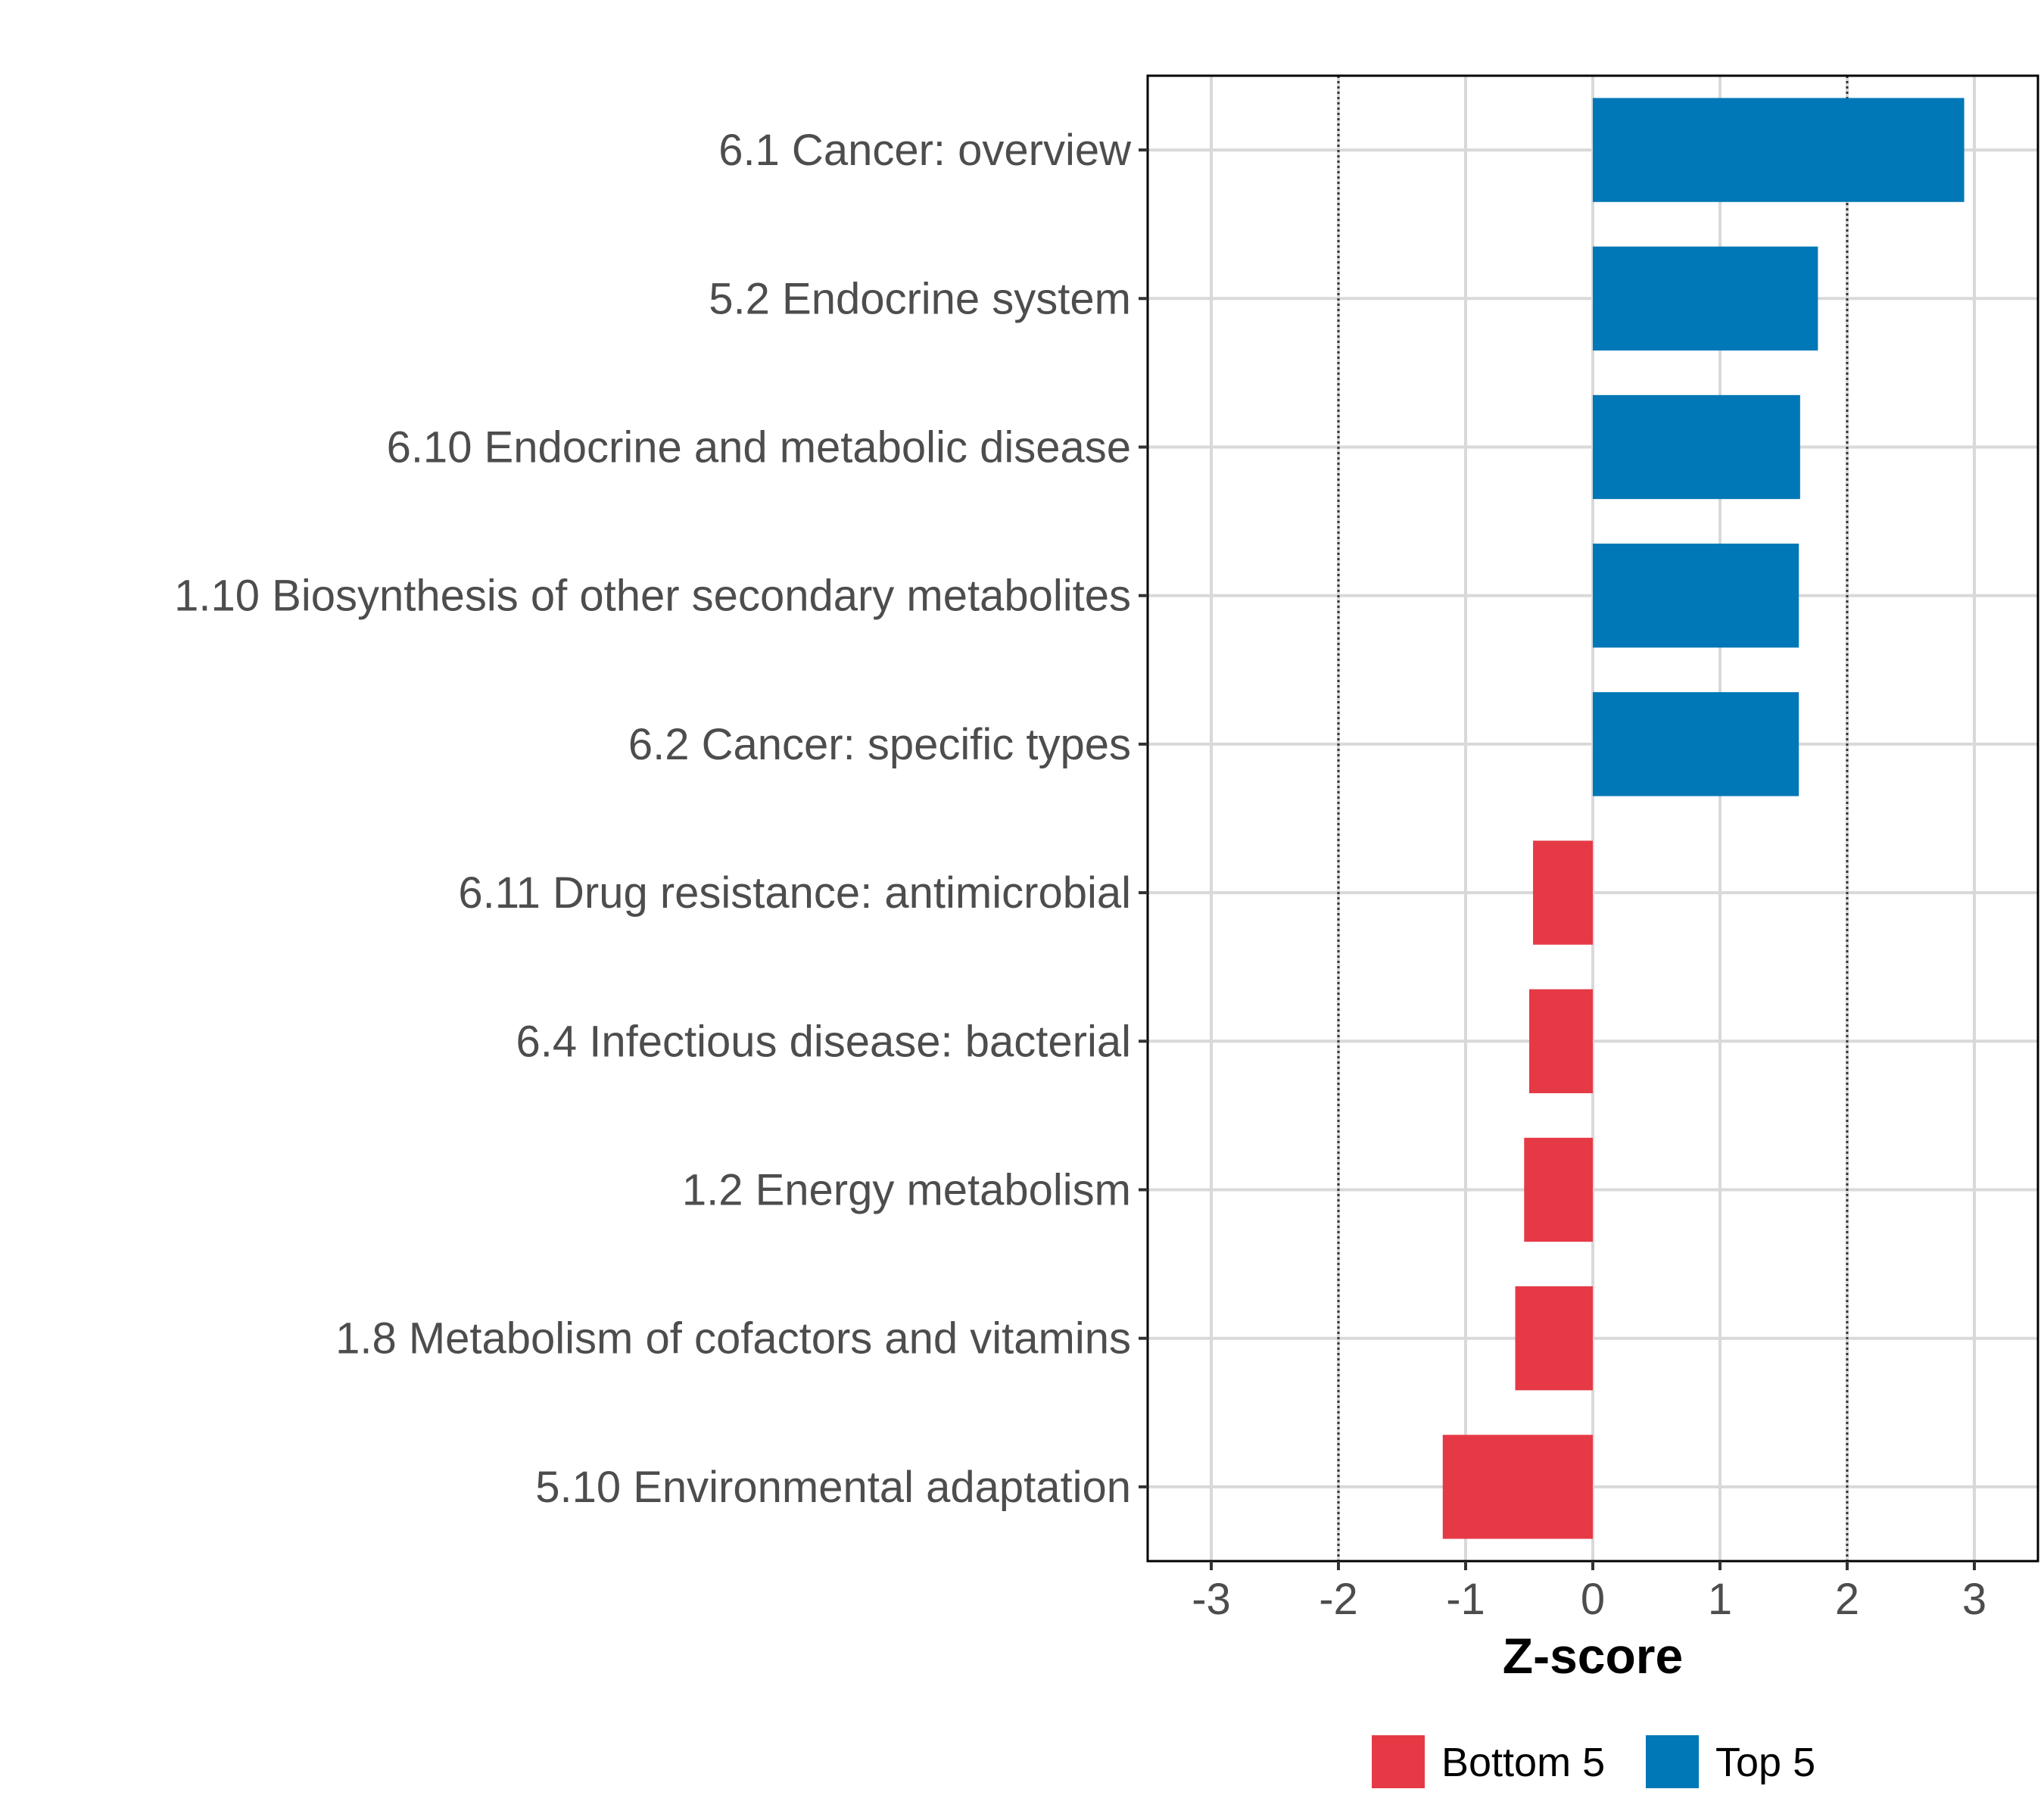  Describe the element at coordinates (1338, 1599) in the screenshot. I see `x-tick-label-1: -2` at that location.